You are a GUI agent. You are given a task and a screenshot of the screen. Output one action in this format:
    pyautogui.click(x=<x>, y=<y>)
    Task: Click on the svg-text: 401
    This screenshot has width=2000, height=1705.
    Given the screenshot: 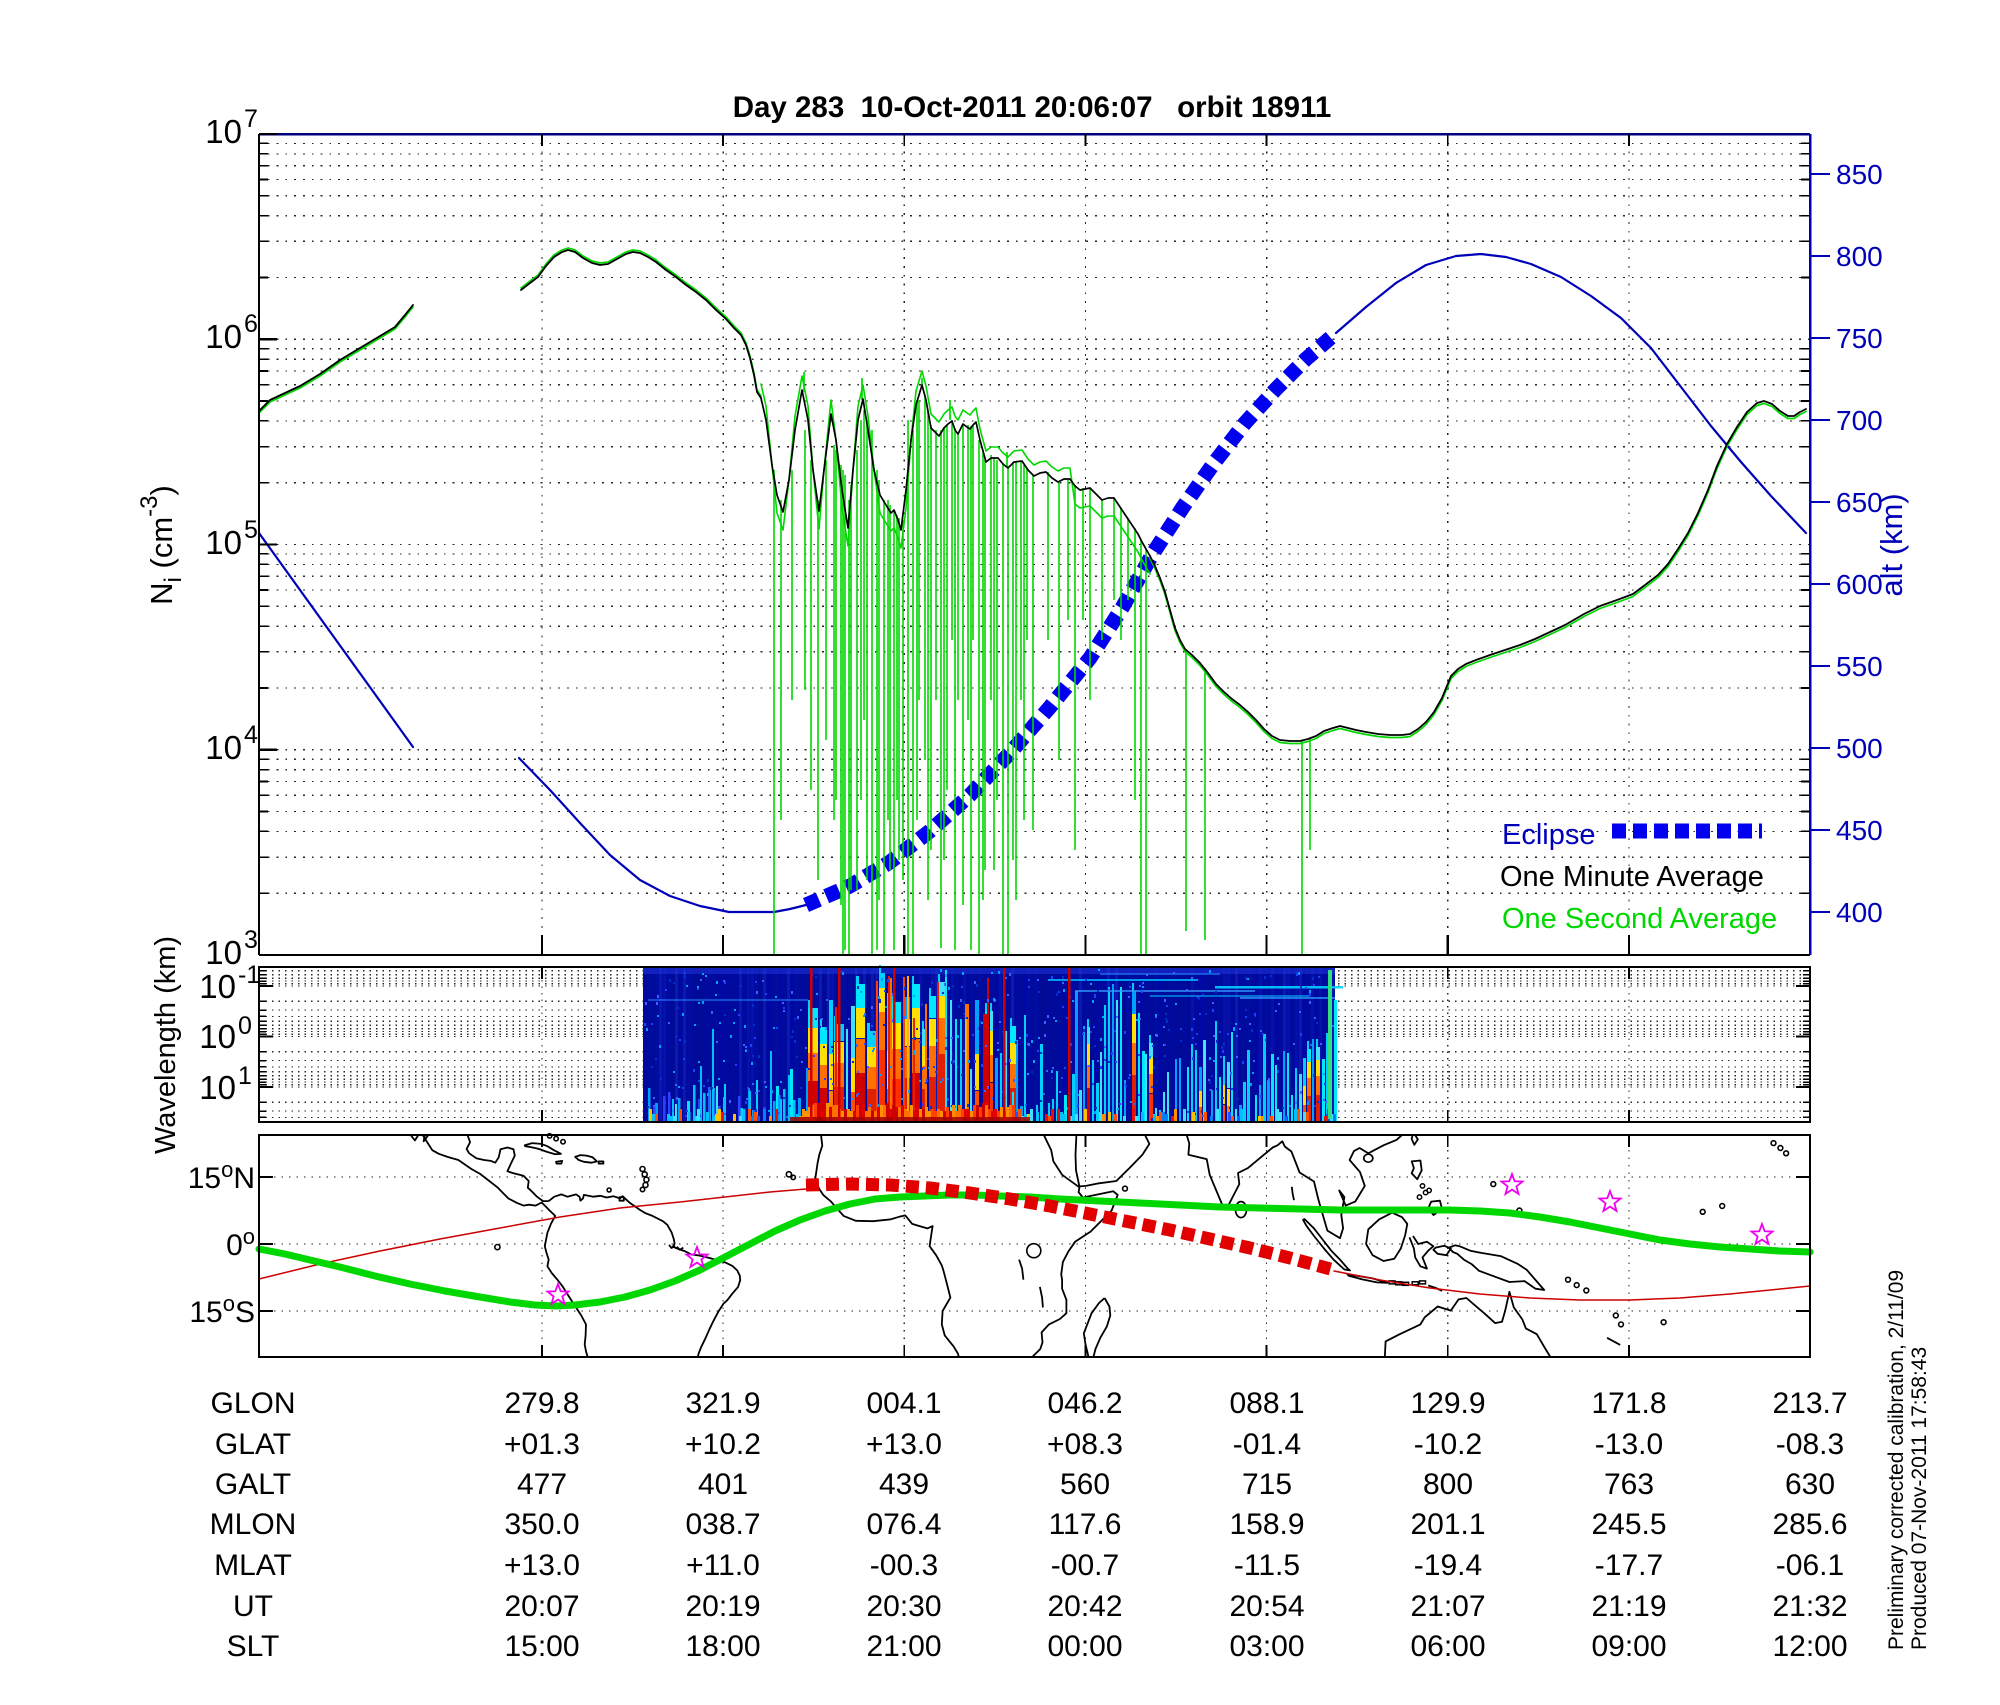 What is the action you would take?
    pyautogui.click(x=723, y=1484)
    